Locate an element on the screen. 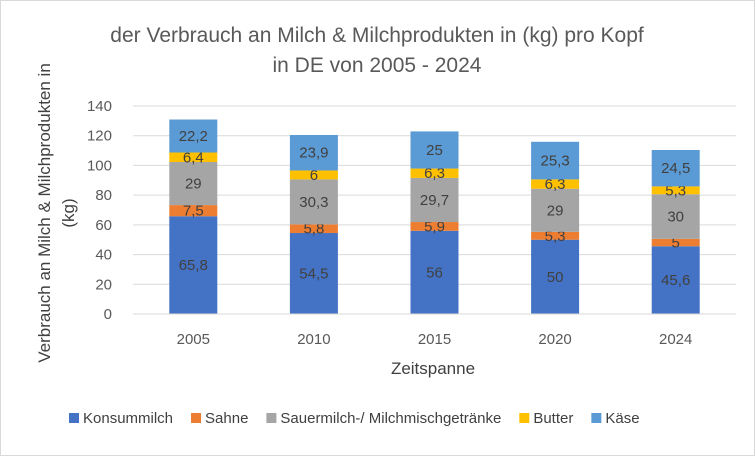 This screenshot has height=456, width=755. data-label: 5,8 is located at coordinates (313, 229).